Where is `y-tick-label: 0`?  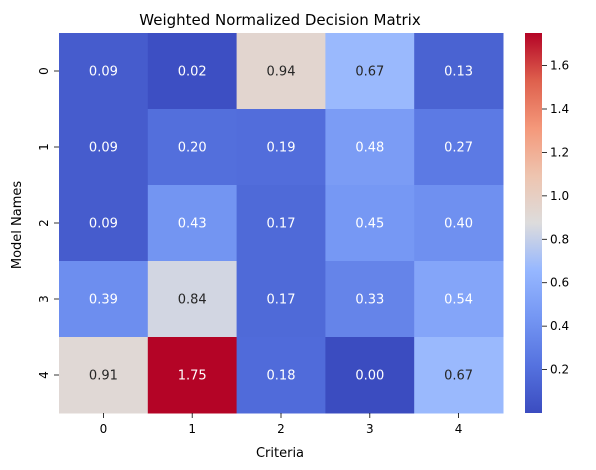
y-tick-label: 0 is located at coordinates (44, 71).